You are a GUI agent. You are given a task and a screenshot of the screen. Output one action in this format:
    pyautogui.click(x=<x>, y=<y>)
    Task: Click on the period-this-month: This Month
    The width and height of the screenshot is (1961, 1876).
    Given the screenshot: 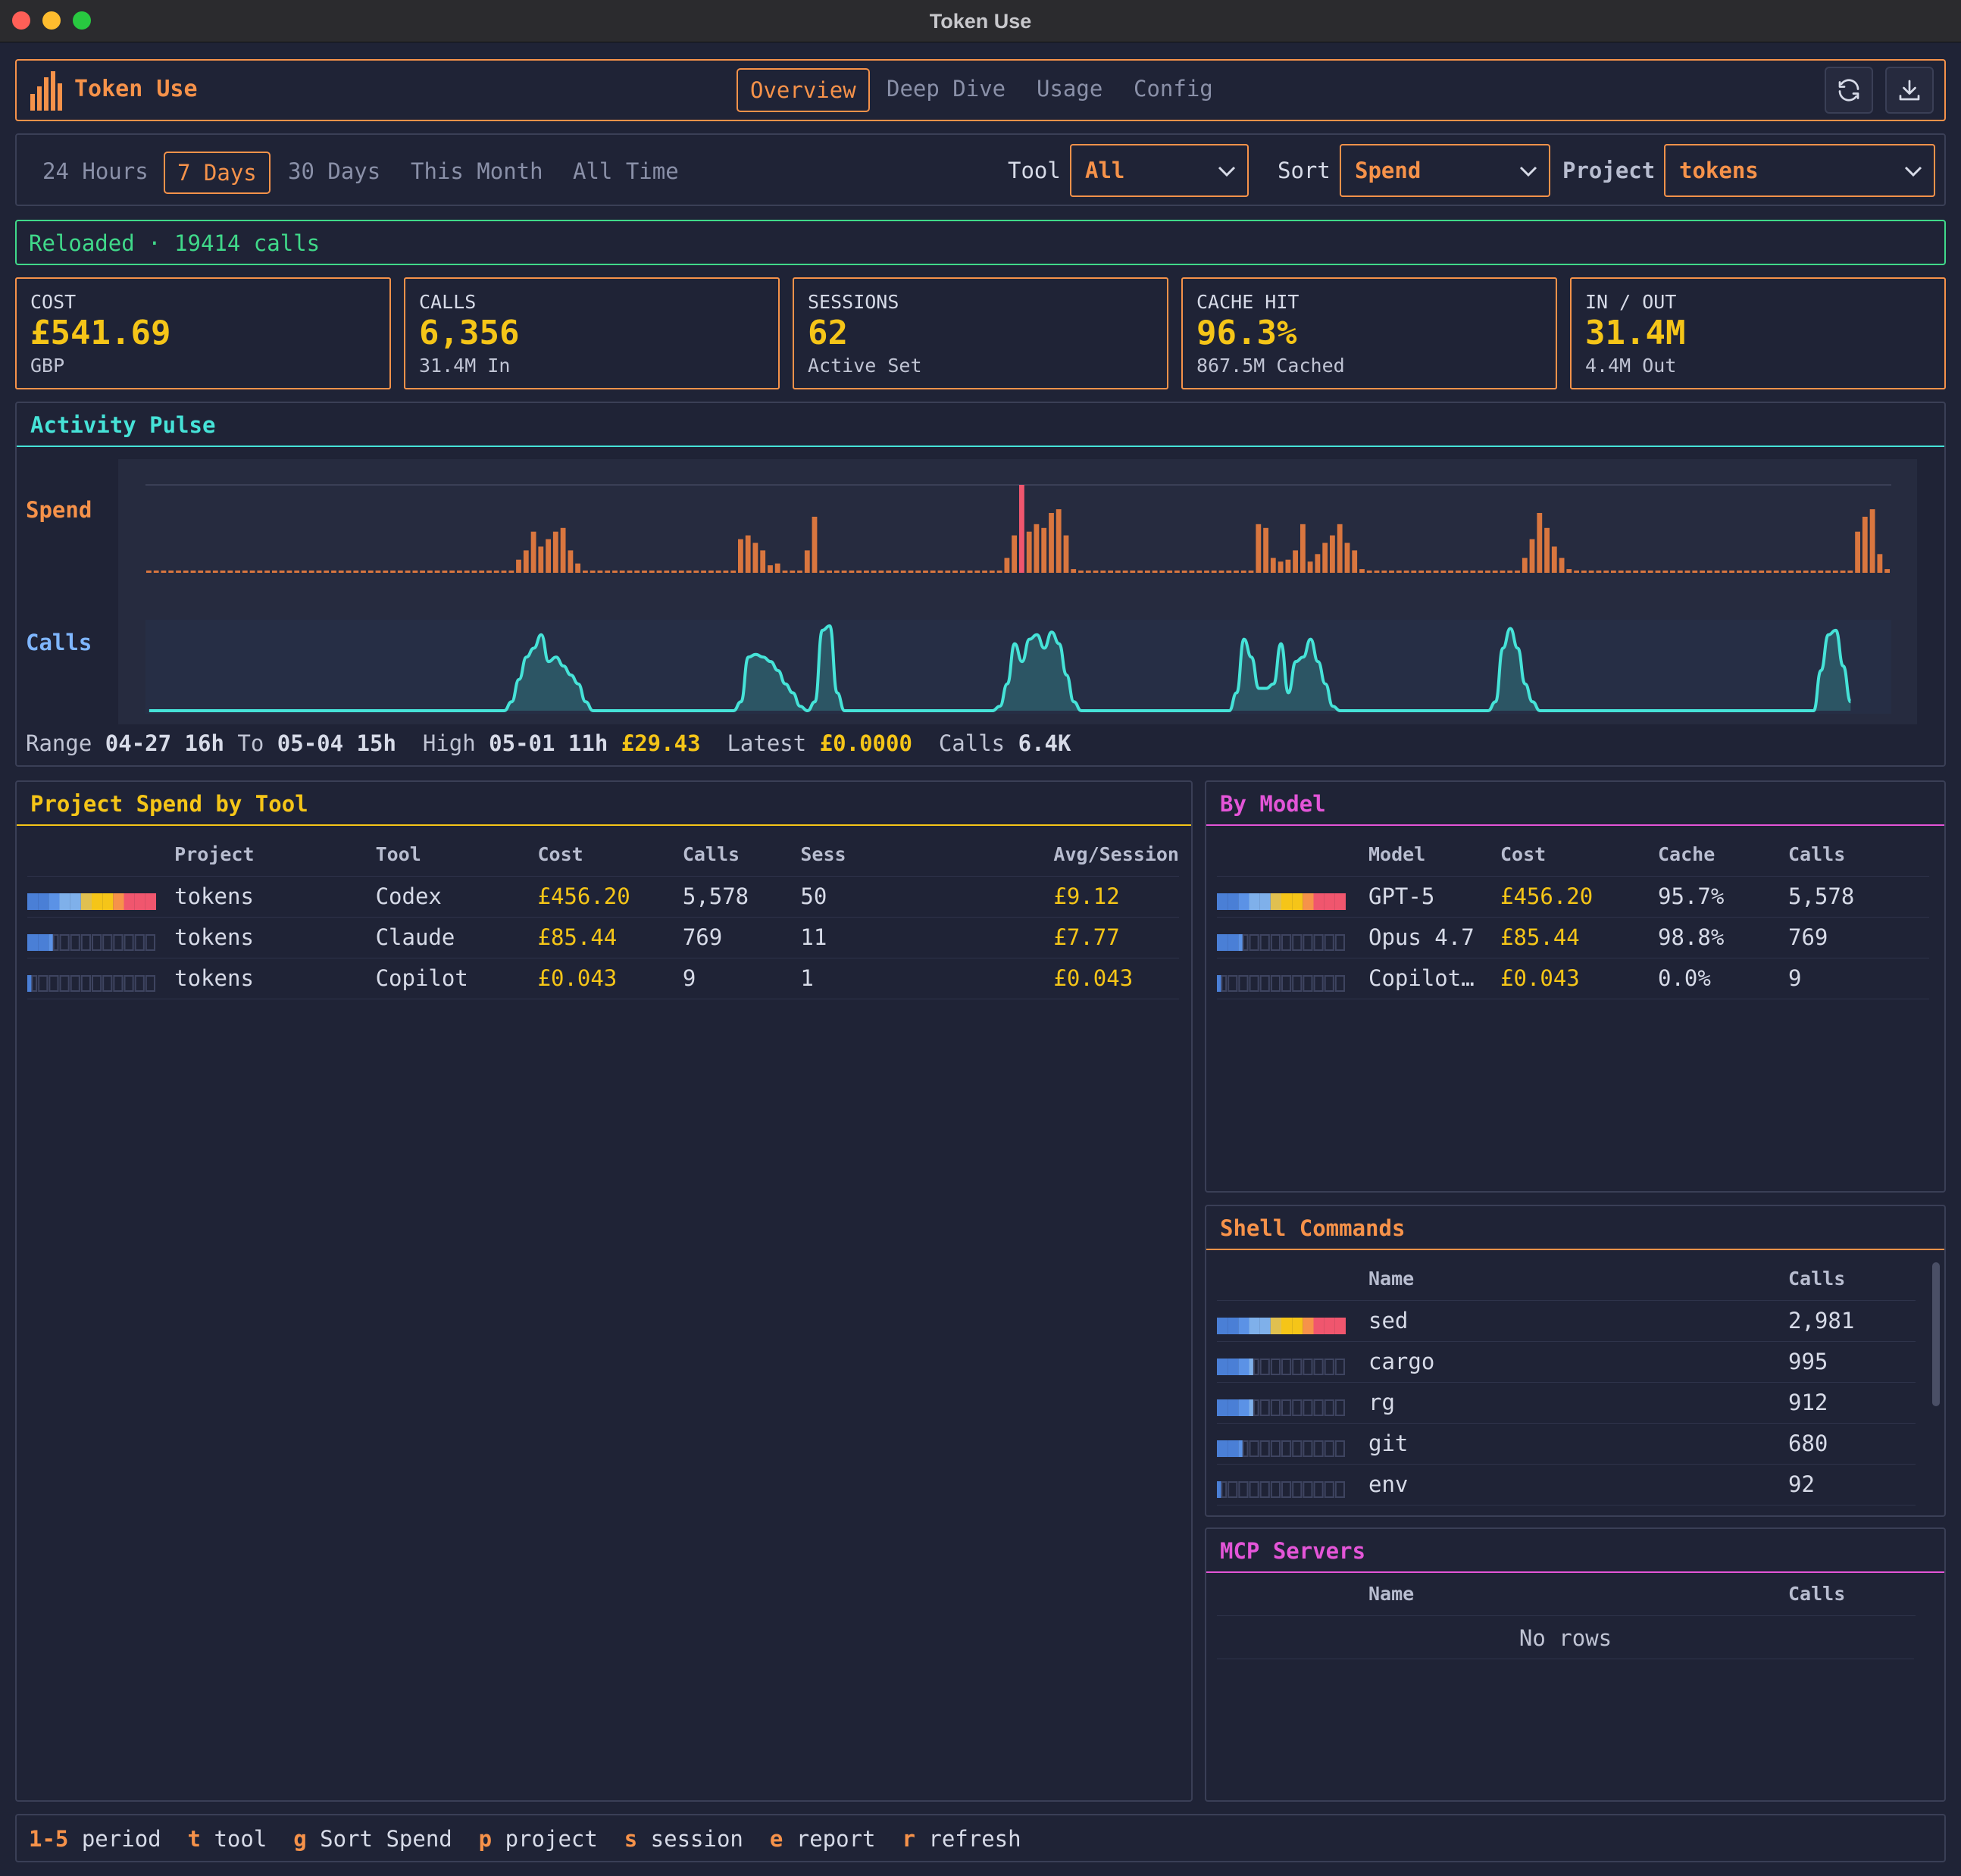 What is the action you would take?
    pyautogui.click(x=477, y=171)
    